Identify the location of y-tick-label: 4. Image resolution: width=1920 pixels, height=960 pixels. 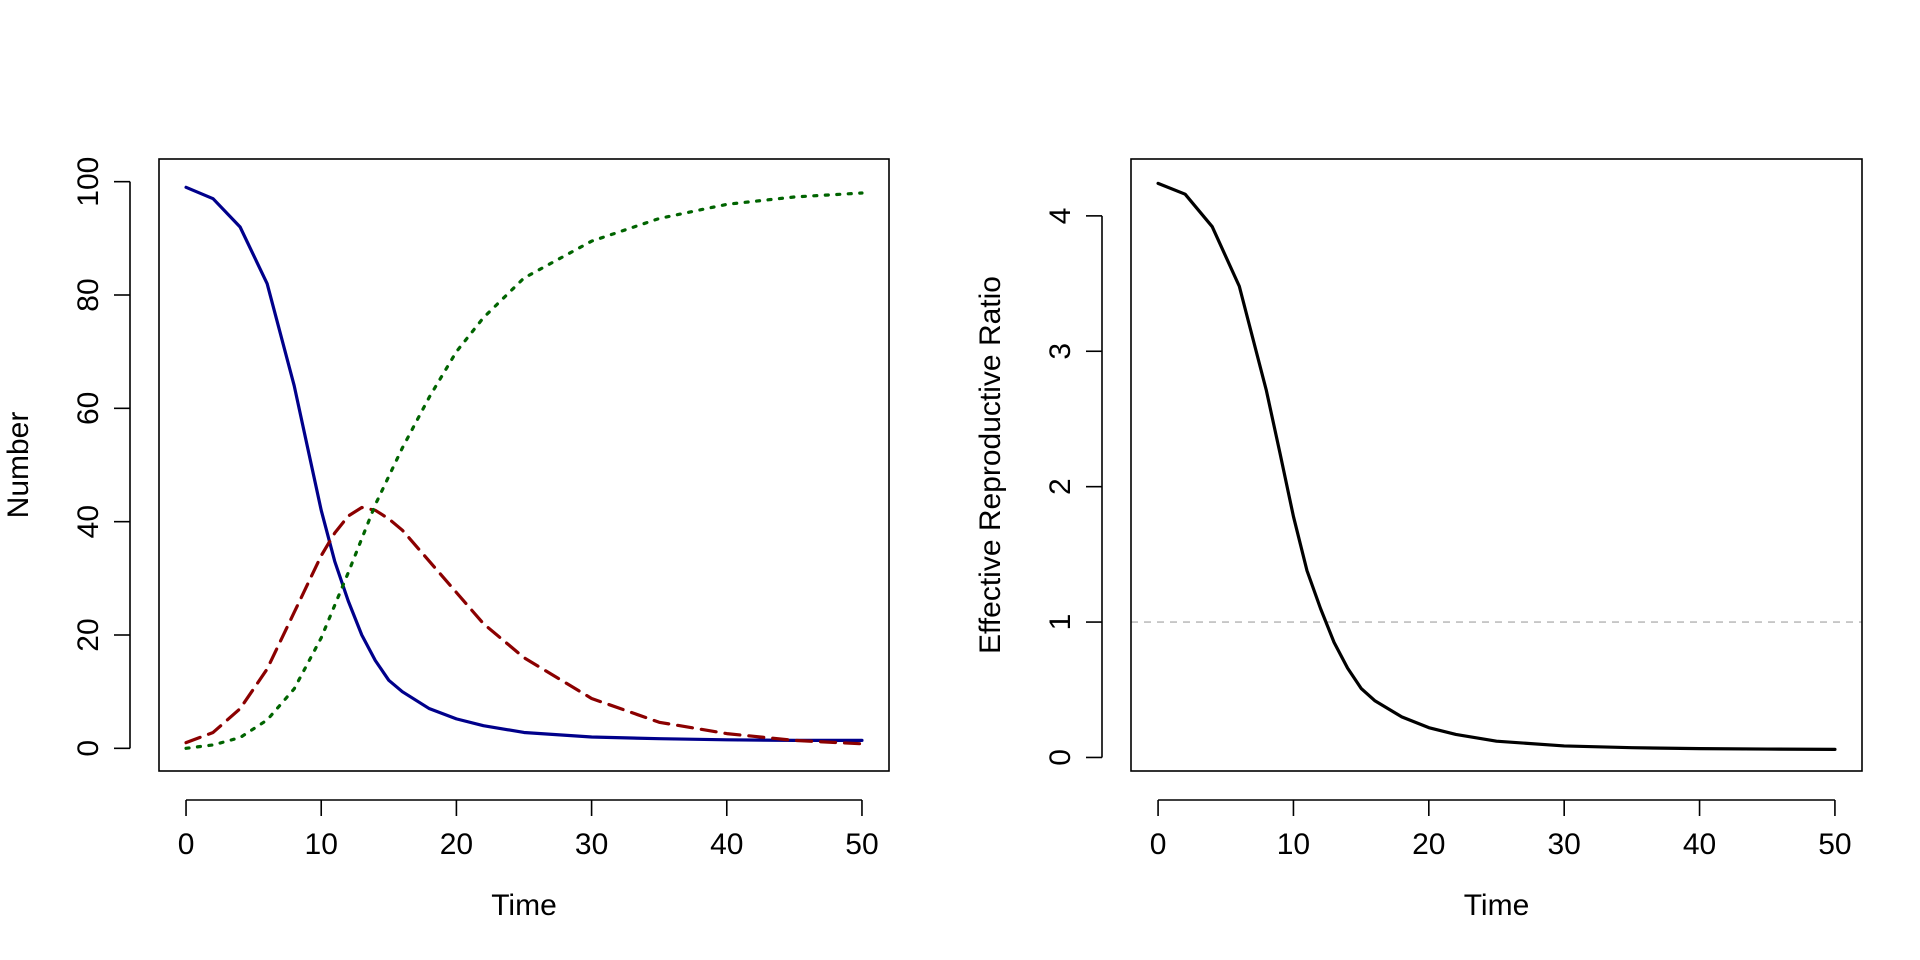
(1060, 216).